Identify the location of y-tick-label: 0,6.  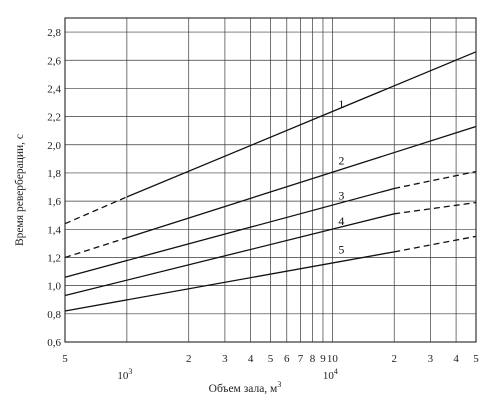
(54, 343).